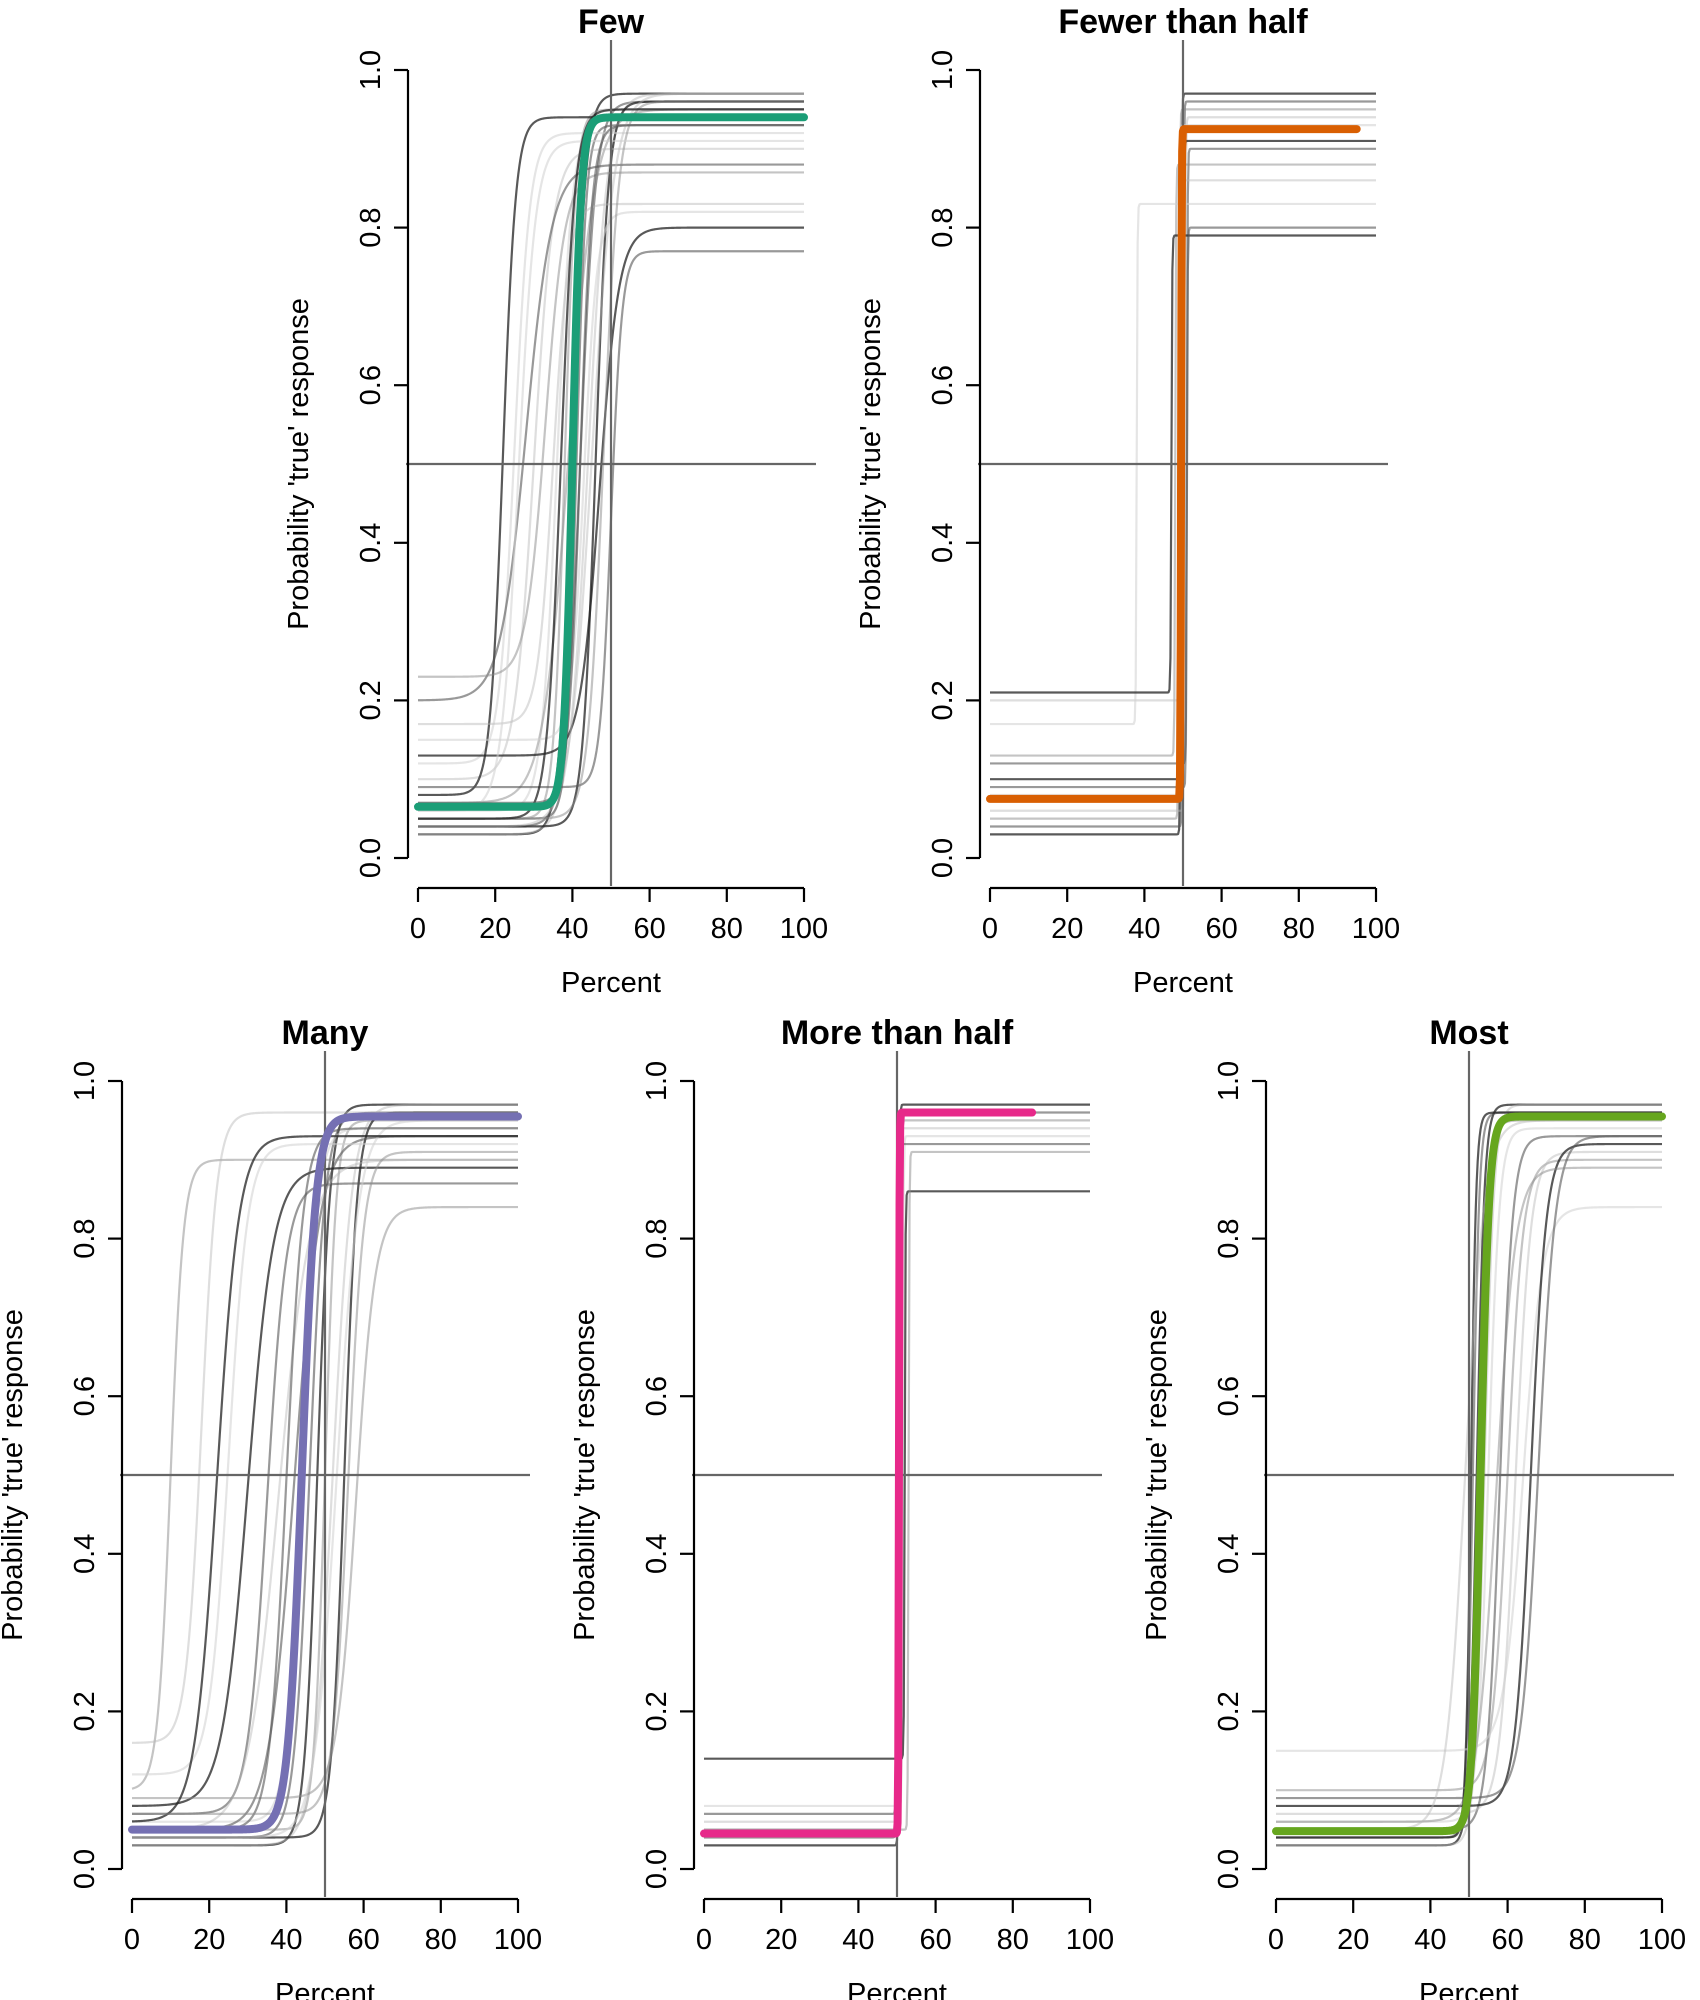 This screenshot has width=1700, height=2000. I want to click on panel-title: Fewer than half, so click(1183, 22).